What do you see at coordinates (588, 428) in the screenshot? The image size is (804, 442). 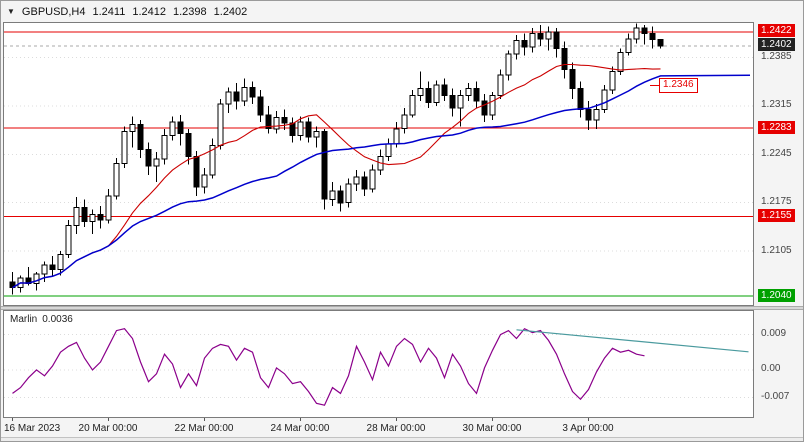 I see `time-axis-label: 3 Apr 00:00` at bounding box center [588, 428].